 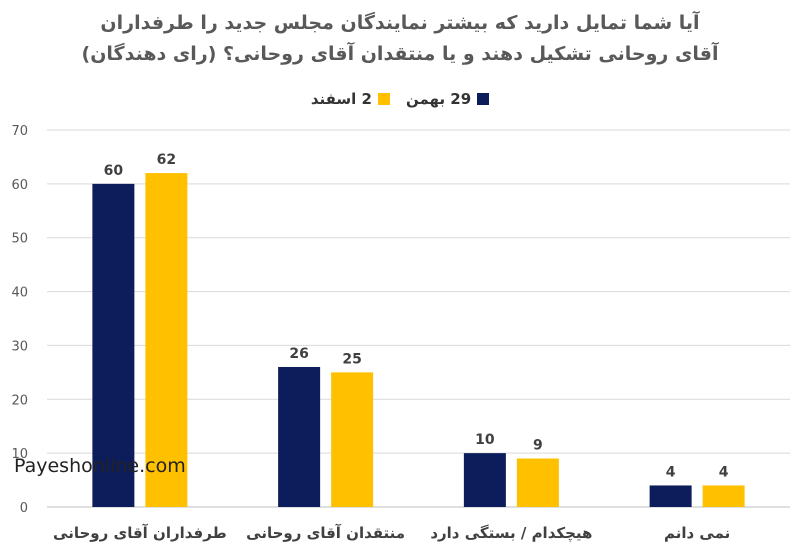 I want to click on data-label: 9, so click(x=538, y=446).